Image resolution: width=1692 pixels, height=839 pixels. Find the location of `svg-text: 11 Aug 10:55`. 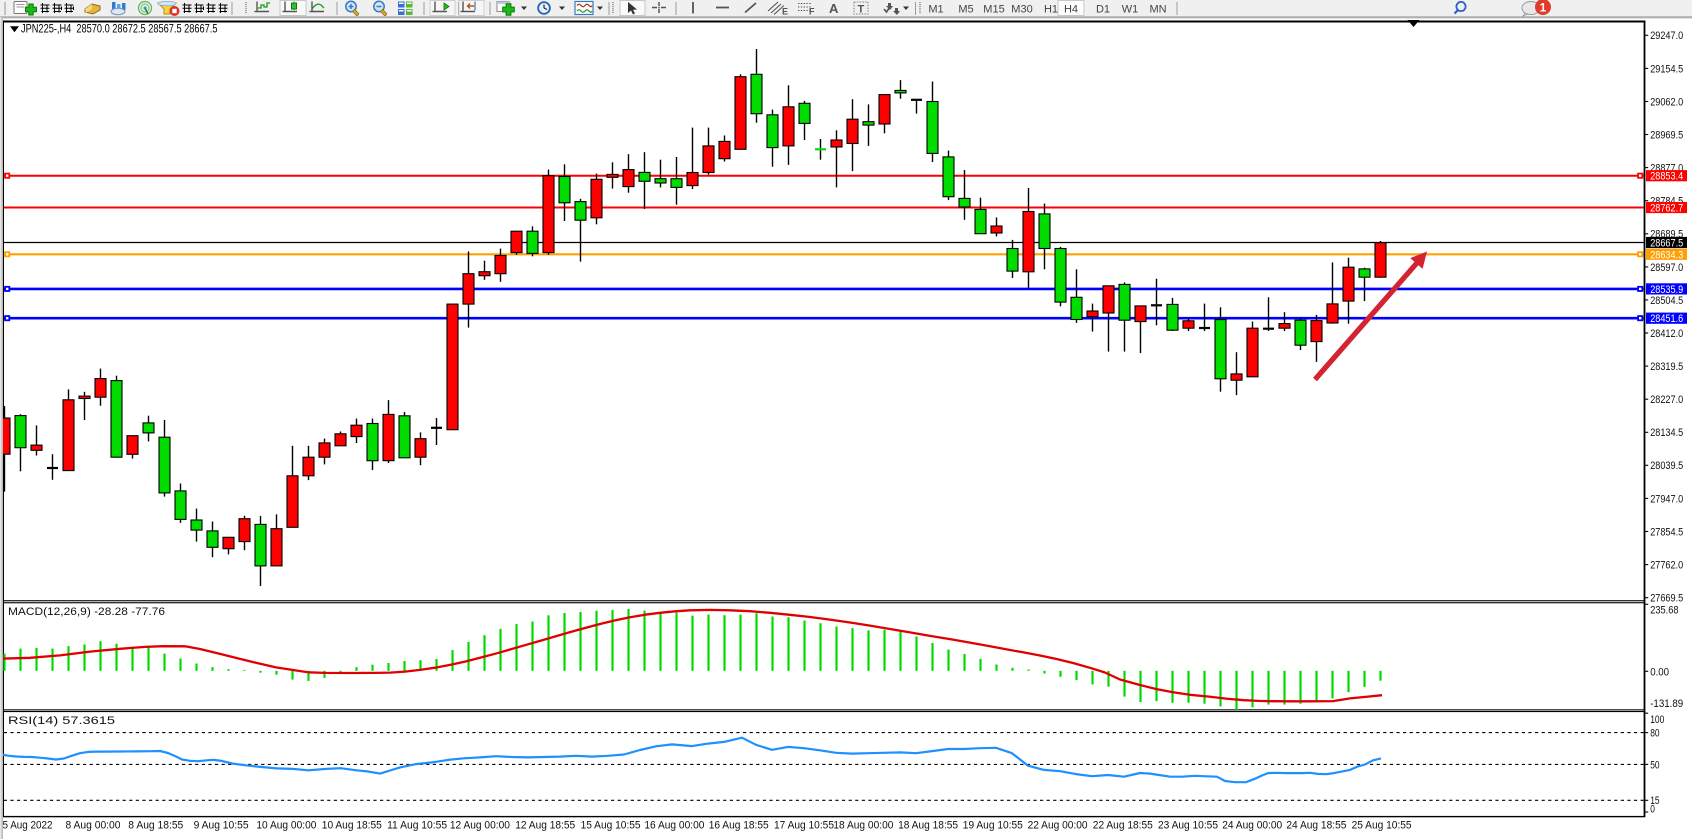

svg-text: 11 Aug 10:55 is located at coordinates (417, 826).